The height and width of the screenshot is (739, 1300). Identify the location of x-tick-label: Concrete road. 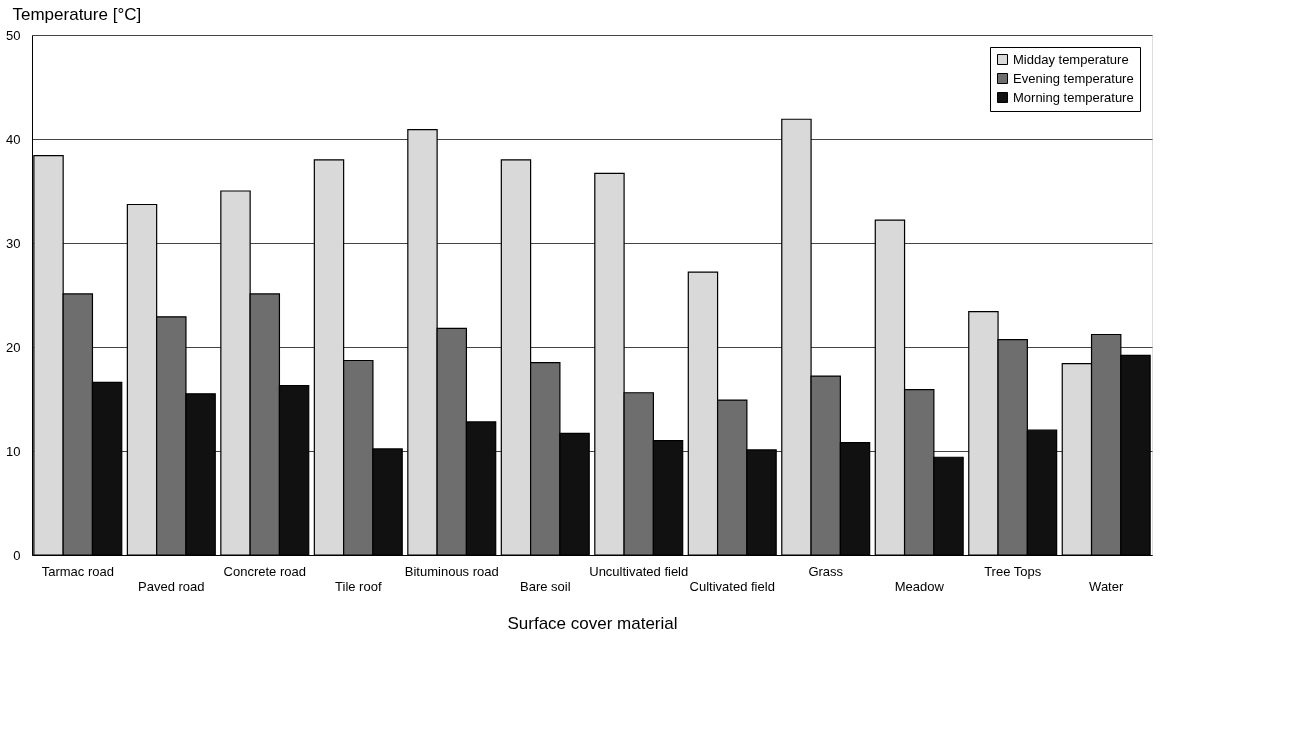
(264, 571).